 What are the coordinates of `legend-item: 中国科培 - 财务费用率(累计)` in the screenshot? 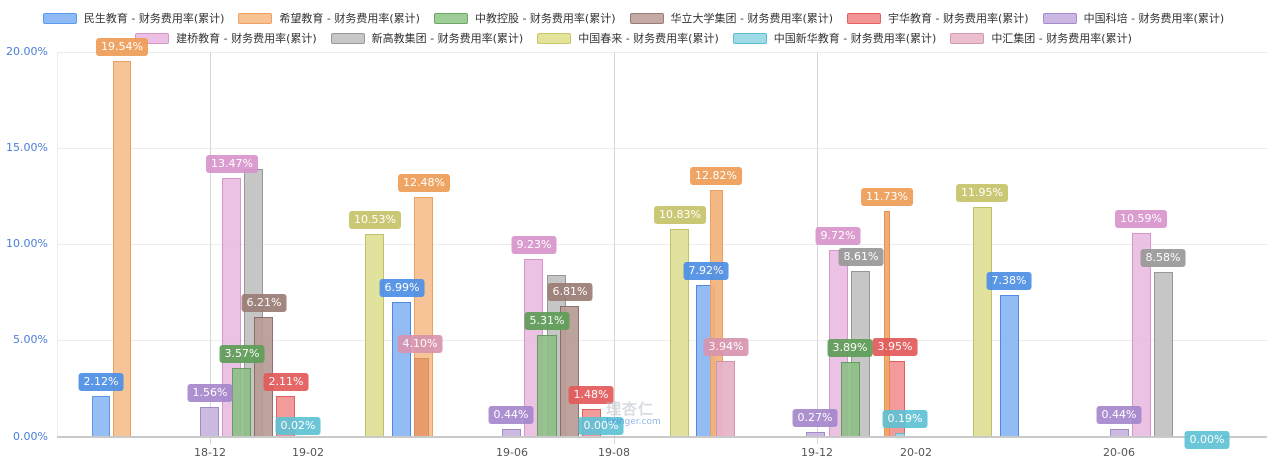 It's located at (1133, 18).